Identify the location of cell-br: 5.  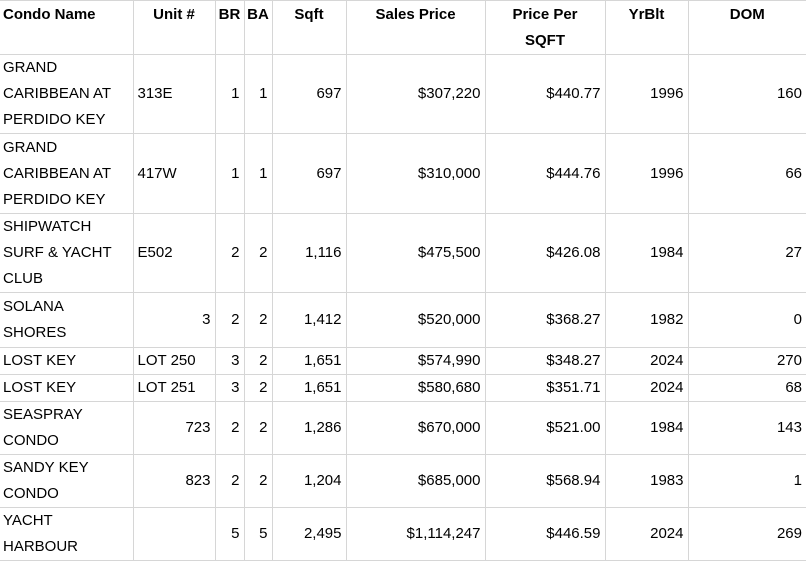
(229, 534).